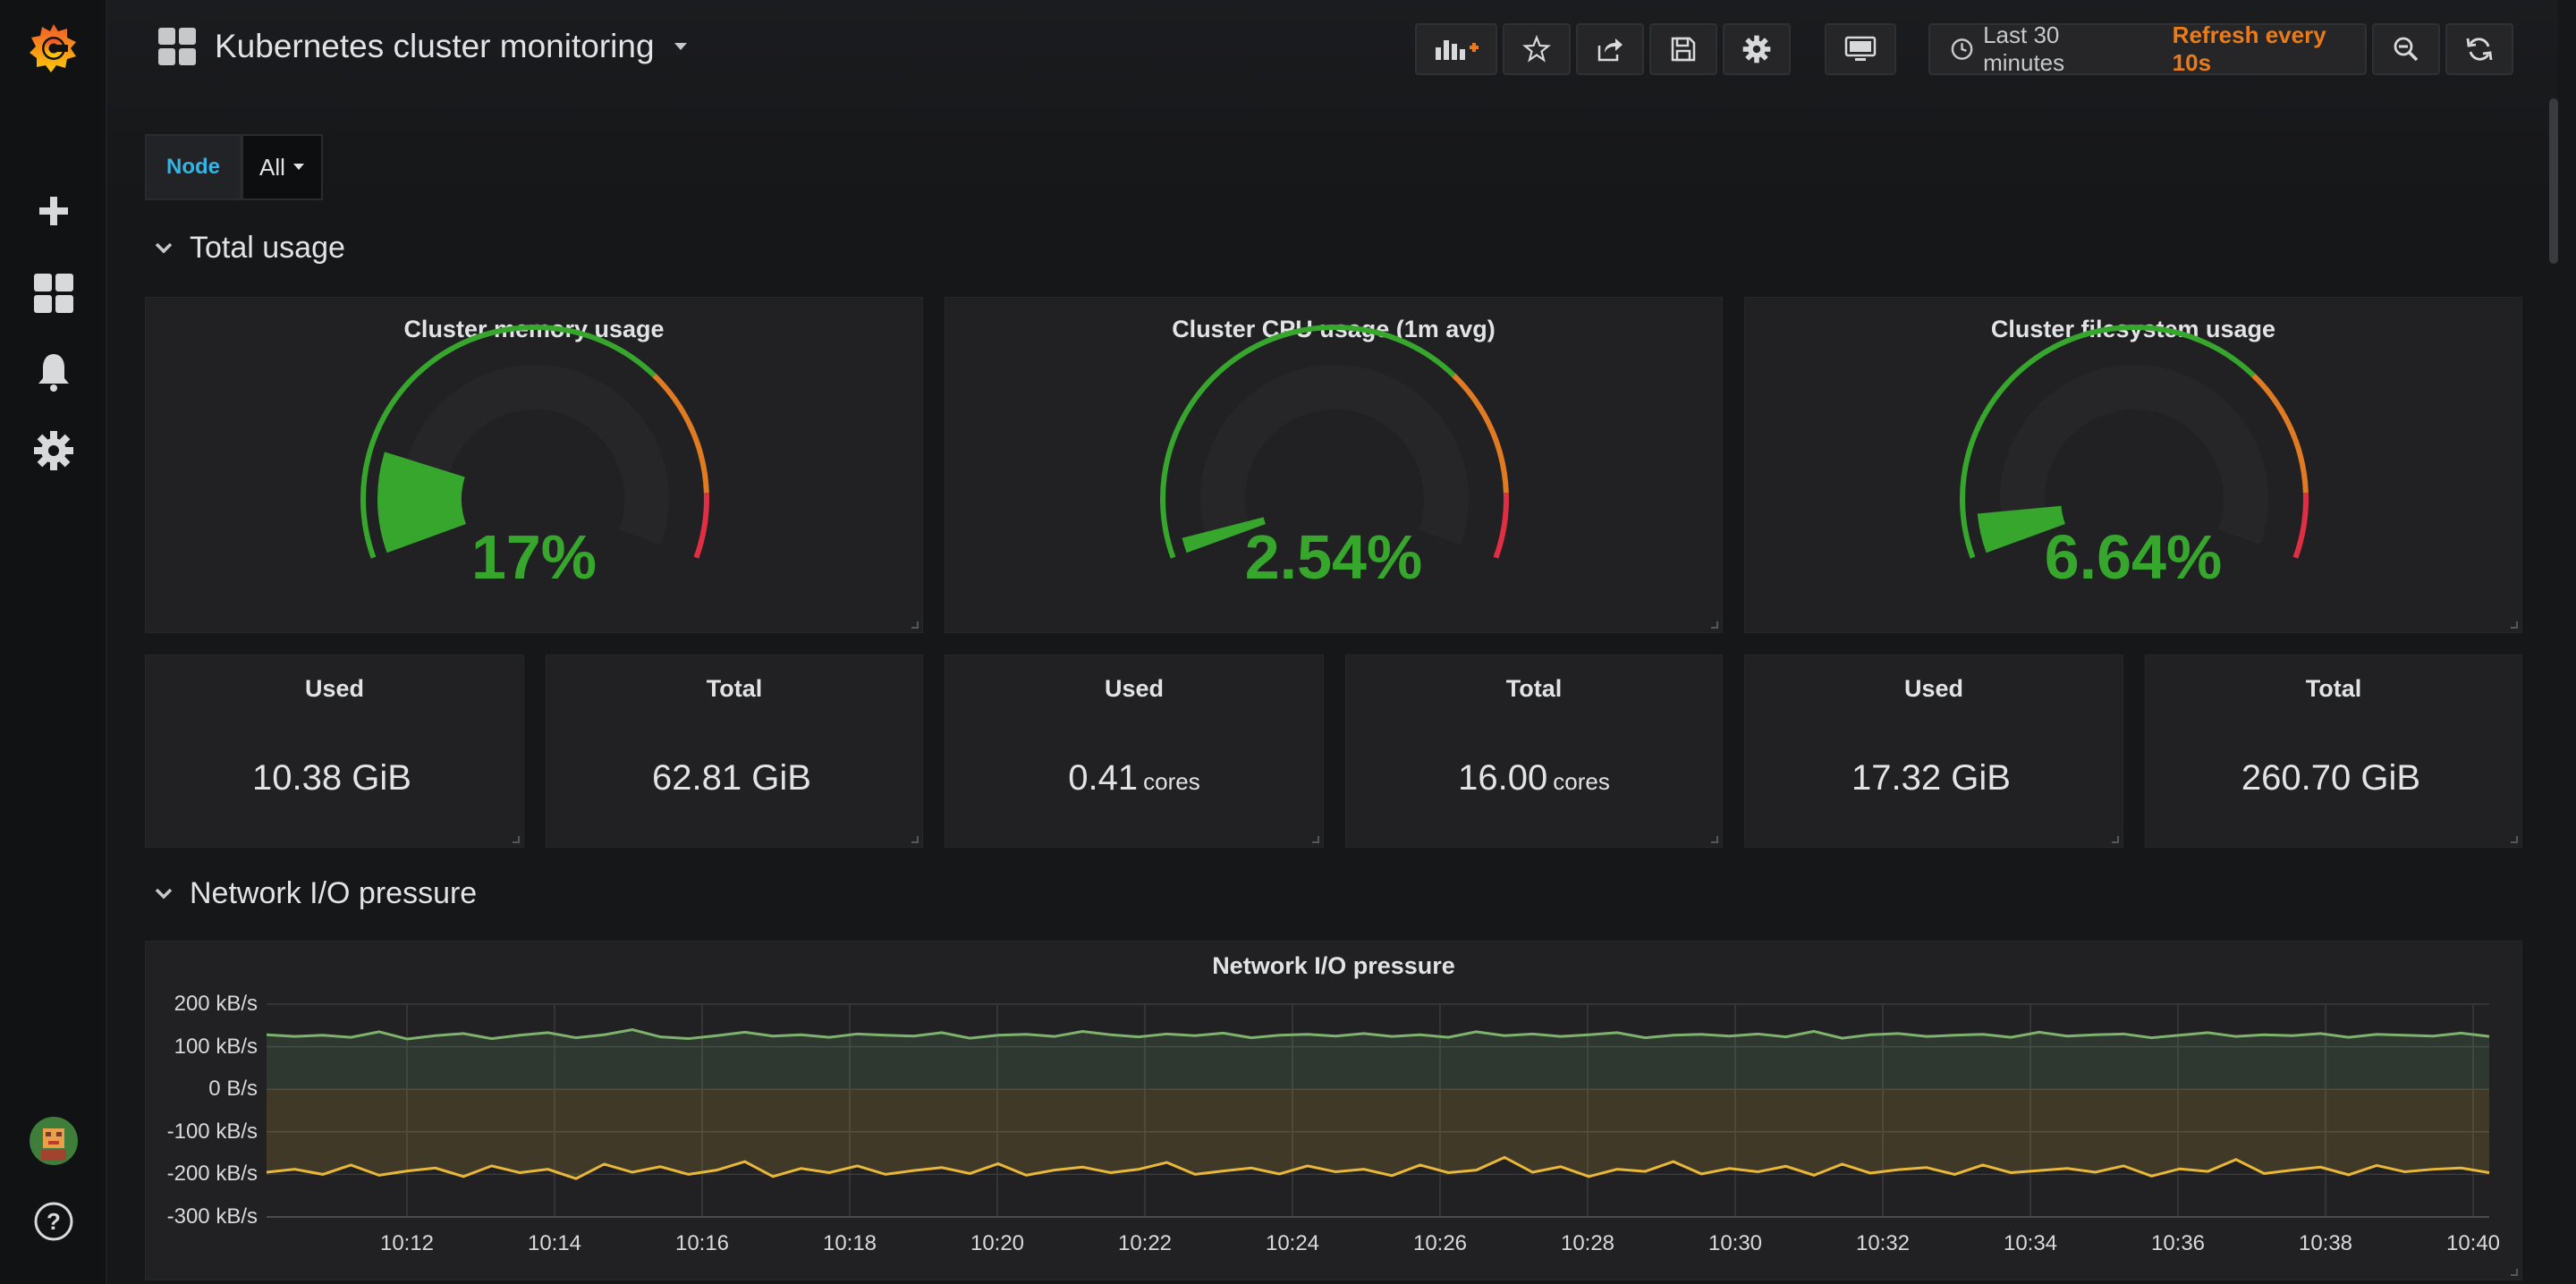 This screenshot has height=1284, width=2576. What do you see at coordinates (2333, 752) in the screenshot?
I see `stat-panel-fs-total: Total 260.70 GiB` at bounding box center [2333, 752].